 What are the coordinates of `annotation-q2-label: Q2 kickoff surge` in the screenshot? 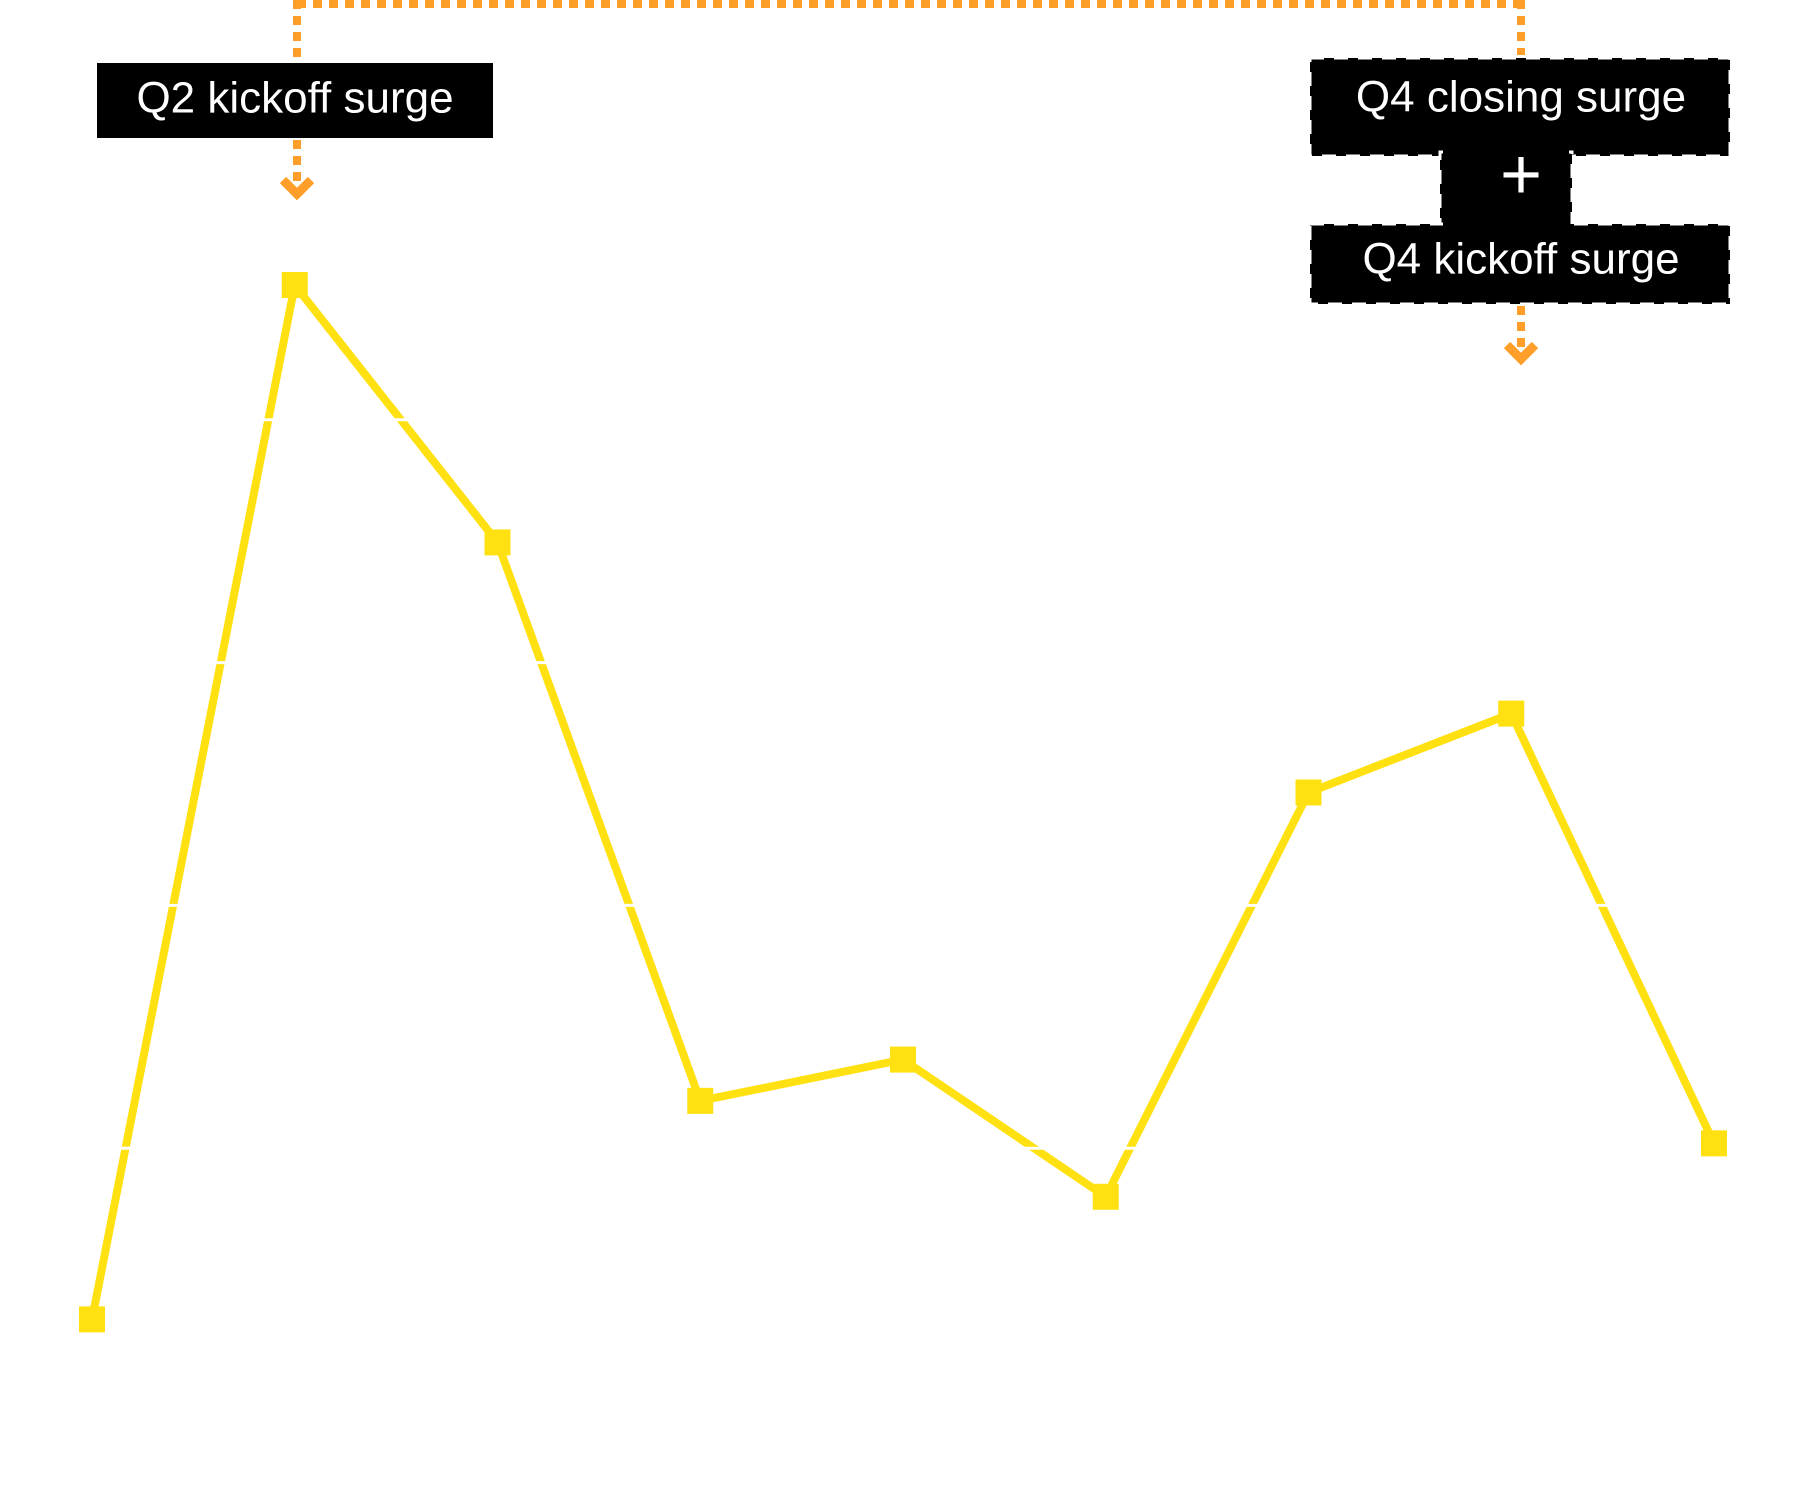 It's located at (294, 98).